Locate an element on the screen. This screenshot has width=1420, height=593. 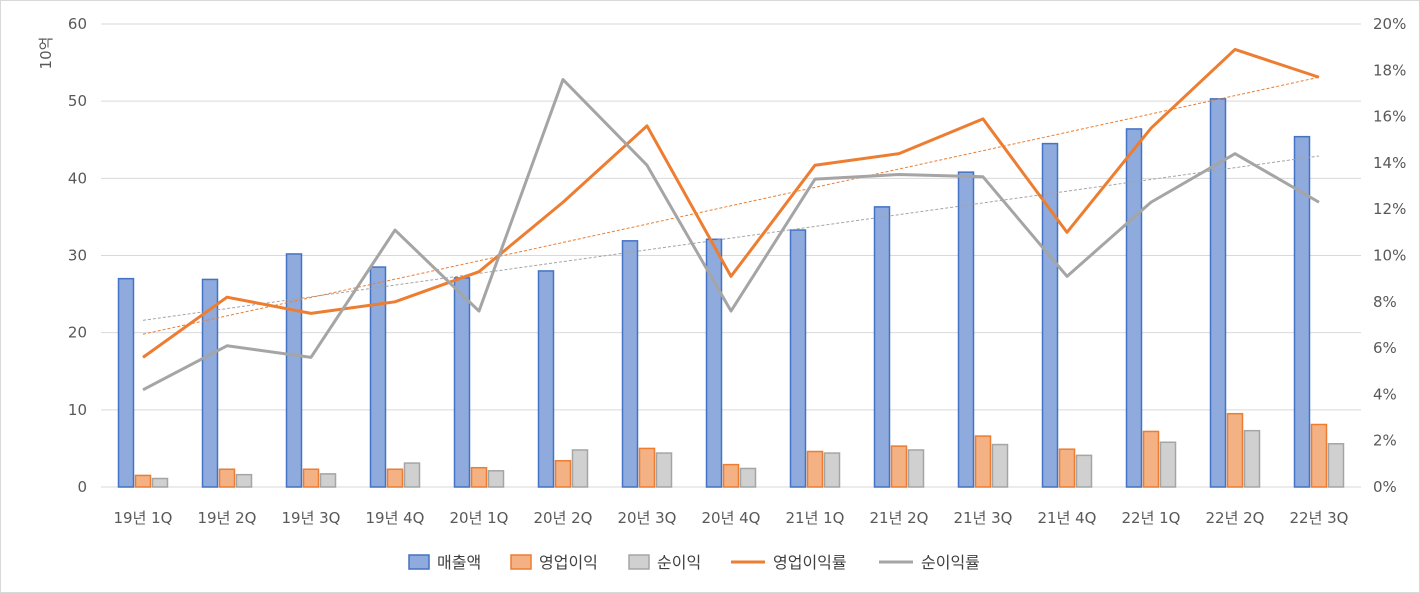
y-right-tick-label: 0% is located at coordinates (1385, 487).